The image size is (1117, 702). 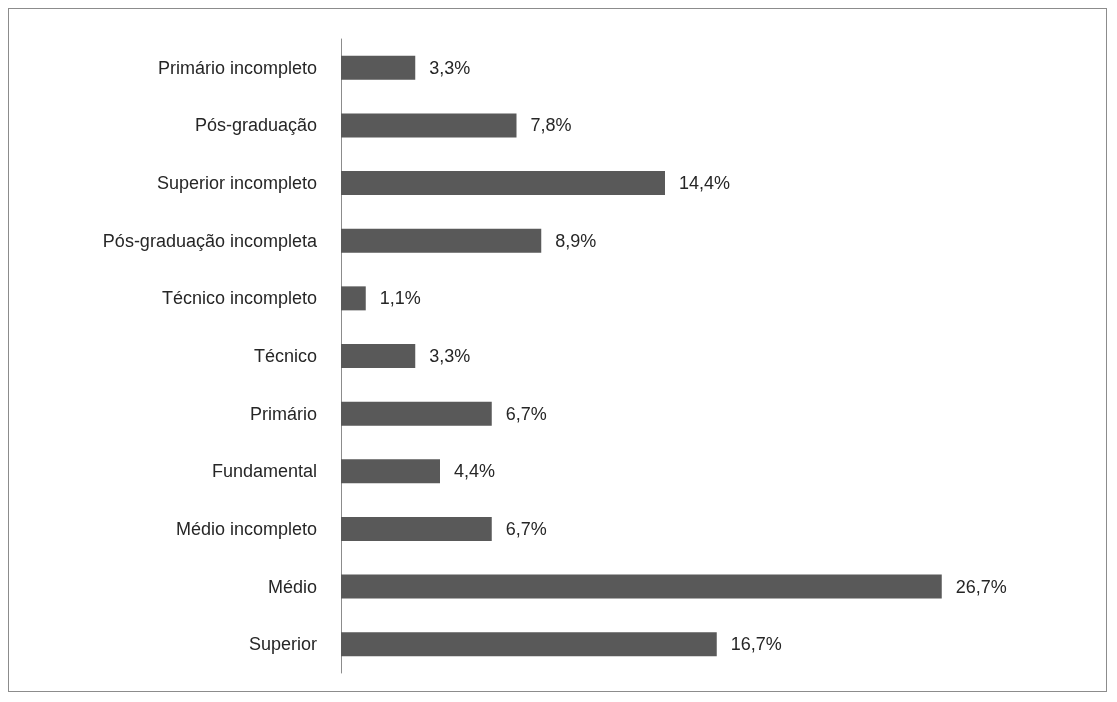 I want to click on data-label: 1,1%, so click(x=400, y=298).